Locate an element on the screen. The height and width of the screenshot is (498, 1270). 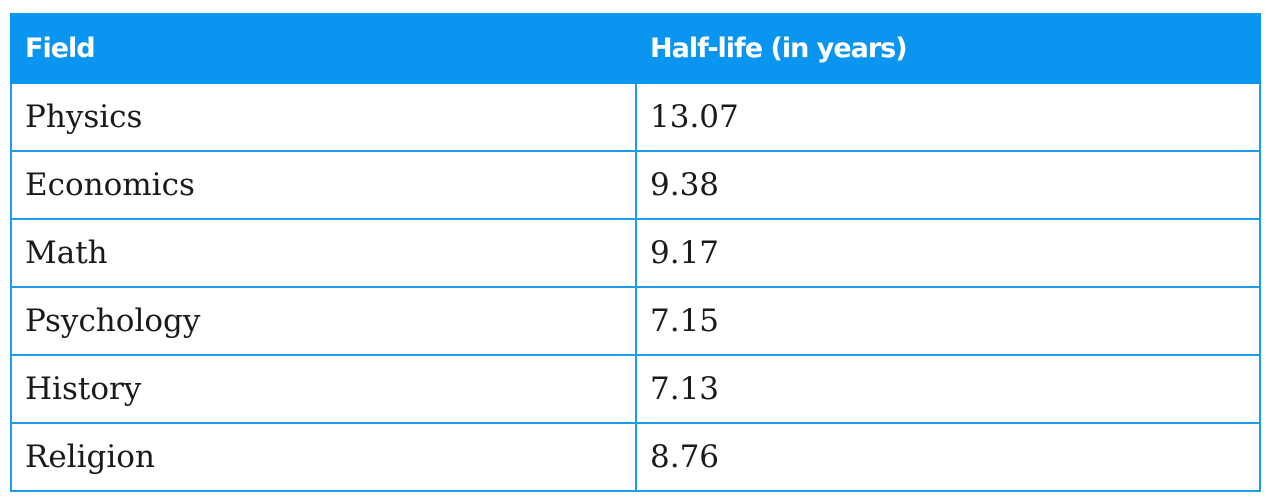
cell-half-life: 8.76 is located at coordinates (948, 457).